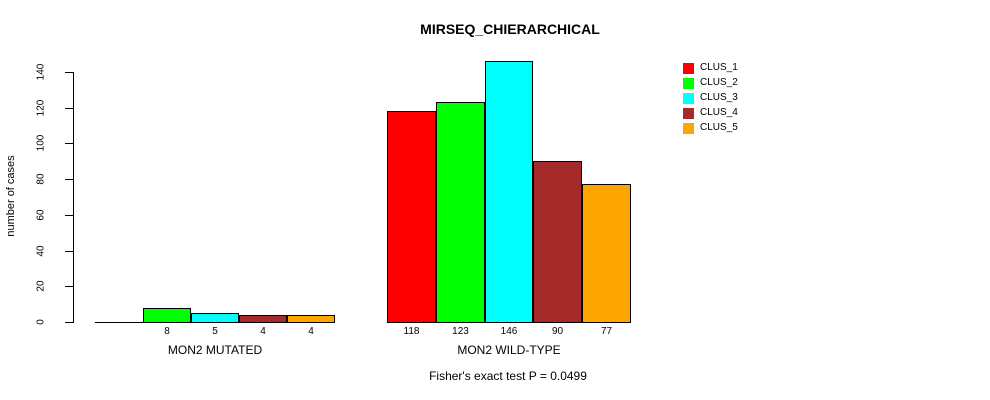 Image resolution: width=990 pixels, height=400 pixels. Describe the element at coordinates (719, 82) in the screenshot. I see `legend-label-clus_2: CLUS_2` at that location.